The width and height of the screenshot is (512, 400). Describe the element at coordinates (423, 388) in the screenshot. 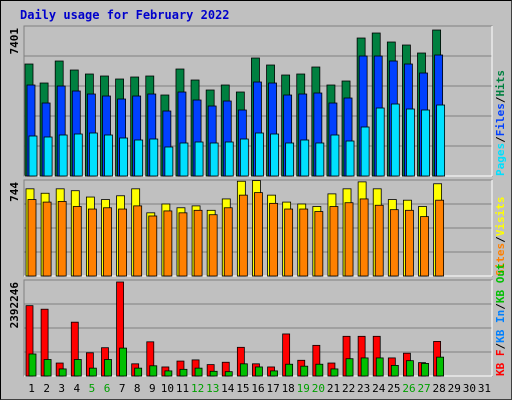

I see `day-label: 27` at that location.